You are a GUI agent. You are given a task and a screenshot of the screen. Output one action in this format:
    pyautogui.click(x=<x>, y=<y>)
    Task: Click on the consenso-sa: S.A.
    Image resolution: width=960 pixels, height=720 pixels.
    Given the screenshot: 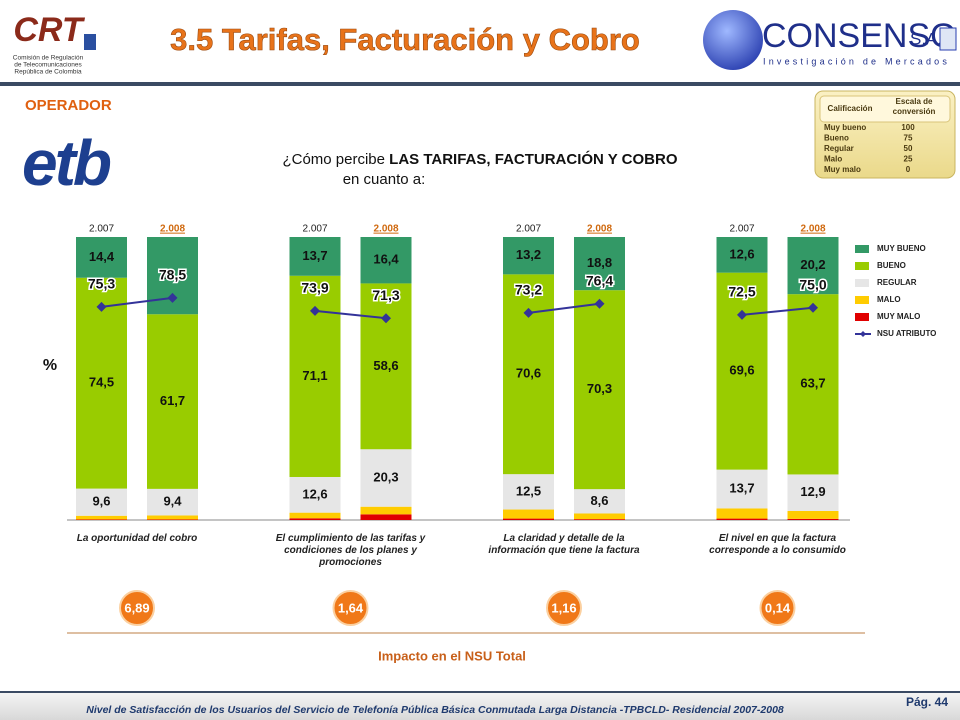 What is the action you would take?
    pyautogui.click(x=926, y=38)
    